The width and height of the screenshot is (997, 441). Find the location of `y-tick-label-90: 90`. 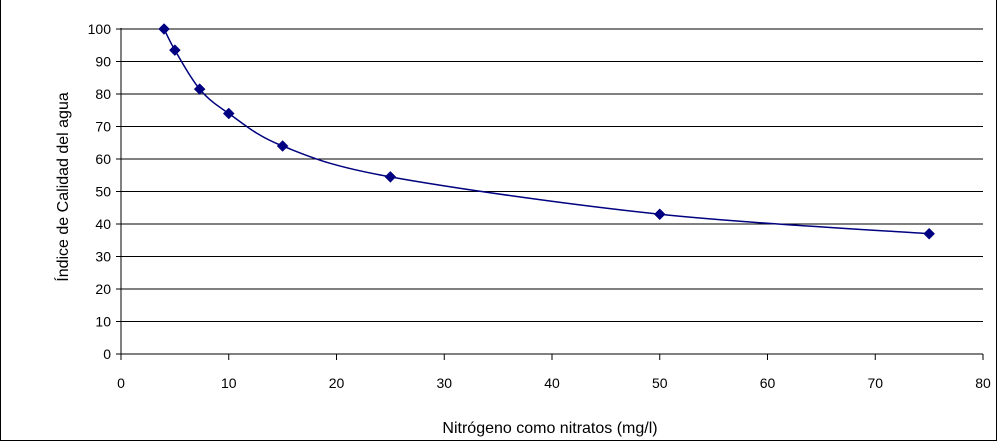

y-tick-label-90: 90 is located at coordinates (103, 62).